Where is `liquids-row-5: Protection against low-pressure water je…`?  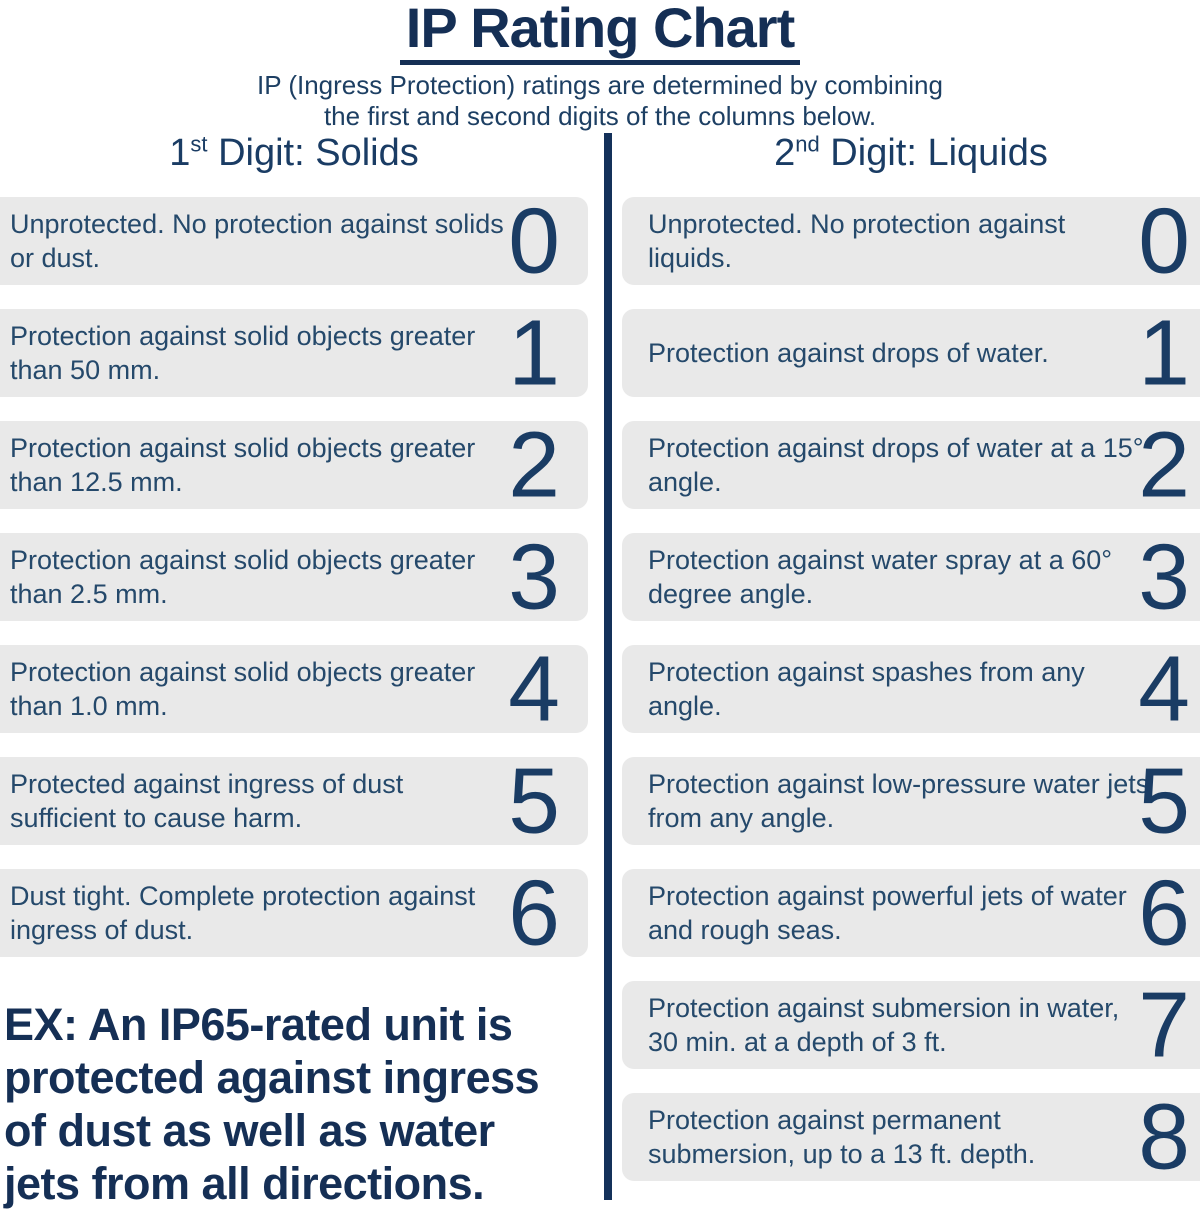
liquids-row-5: Protection against low-pressure water je… is located at coordinates (911, 800).